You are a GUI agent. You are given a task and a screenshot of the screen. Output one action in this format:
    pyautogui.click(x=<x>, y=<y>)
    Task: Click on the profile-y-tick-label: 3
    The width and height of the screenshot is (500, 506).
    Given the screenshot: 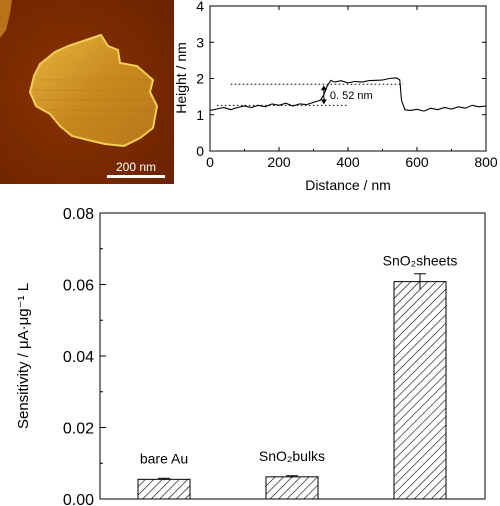 What is the action you would take?
    pyautogui.click(x=200, y=42)
    